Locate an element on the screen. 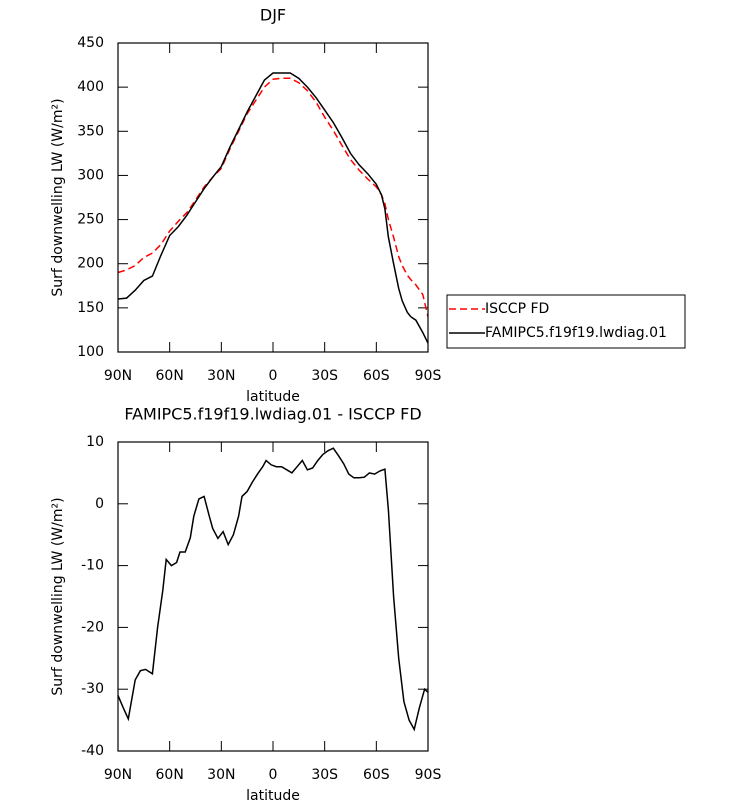  y-tick-label: 150 is located at coordinates (90, 308).